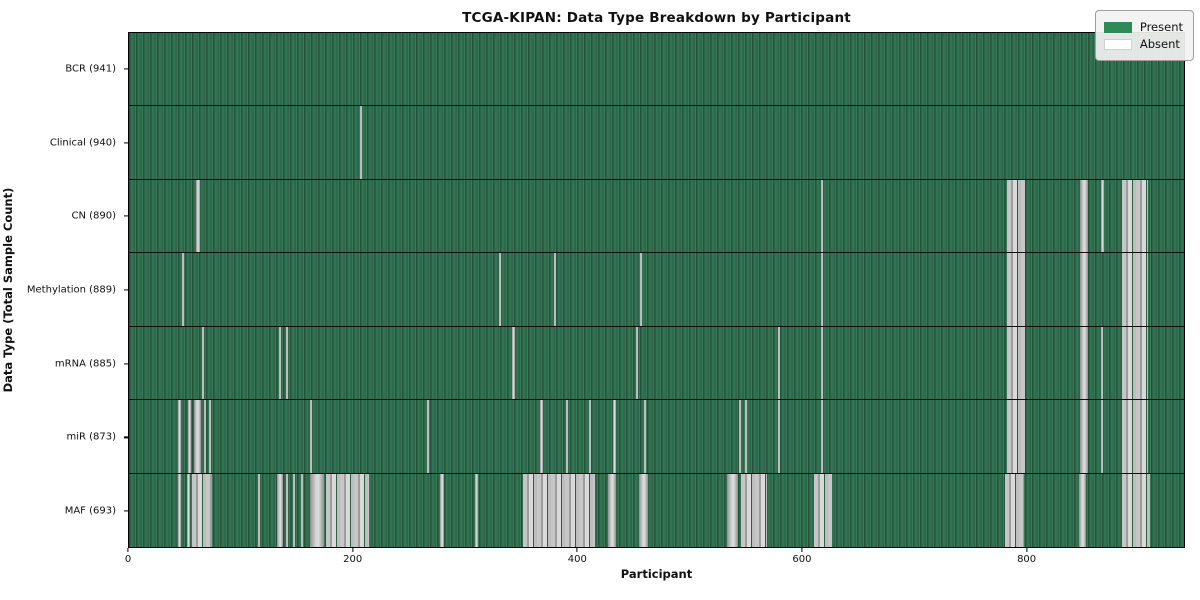 This screenshot has height=600, width=1200. I want to click on x-tick-label: 400, so click(577, 559).